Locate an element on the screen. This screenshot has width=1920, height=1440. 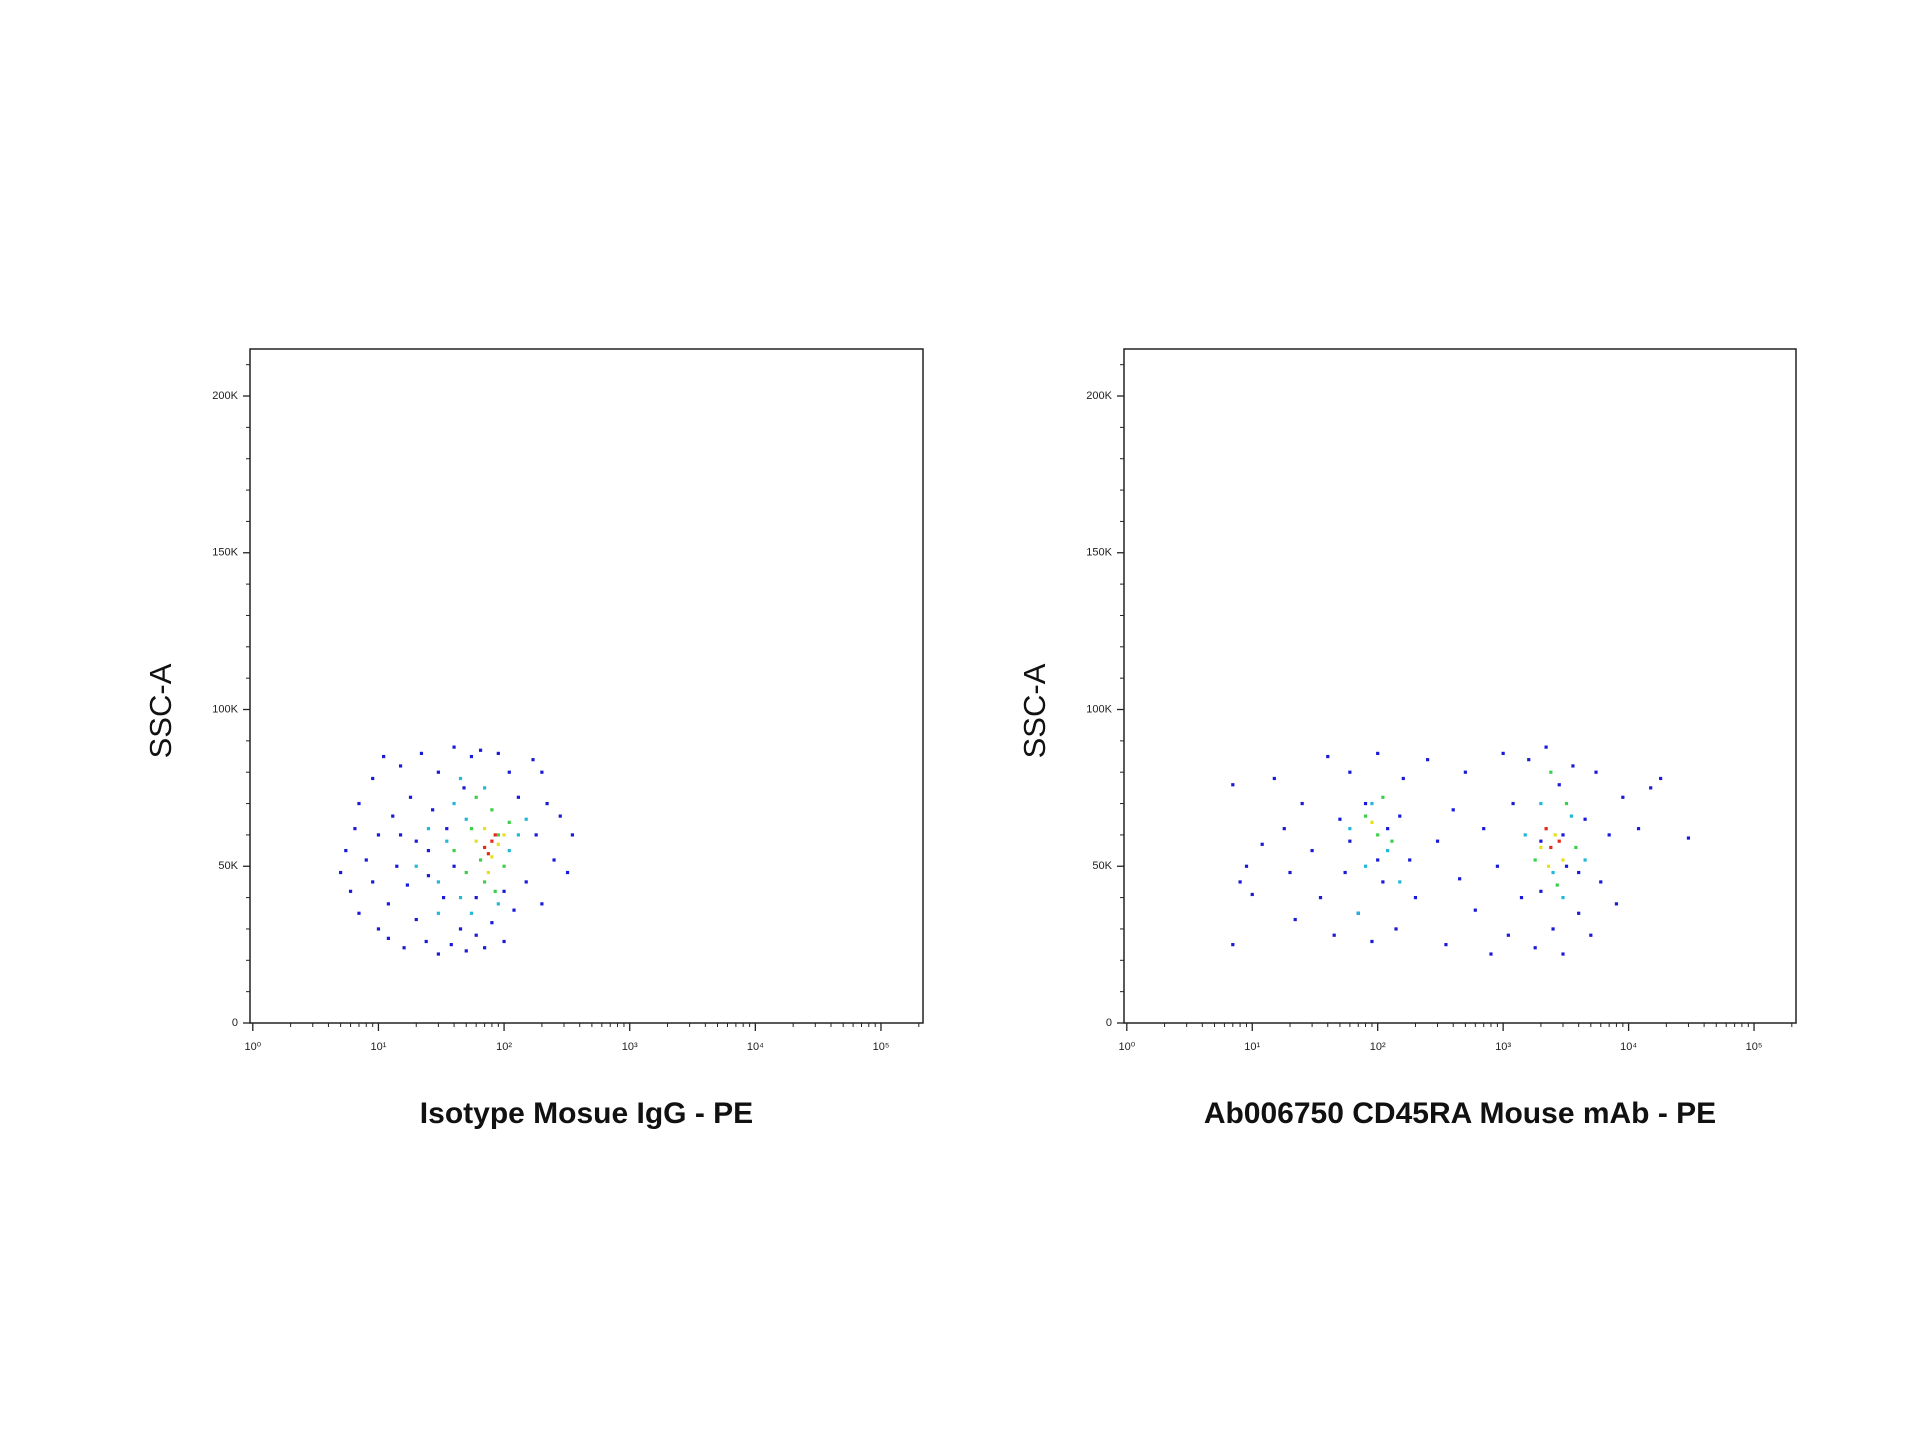
x-tick-label: 10⁰ is located at coordinates (252, 1047).